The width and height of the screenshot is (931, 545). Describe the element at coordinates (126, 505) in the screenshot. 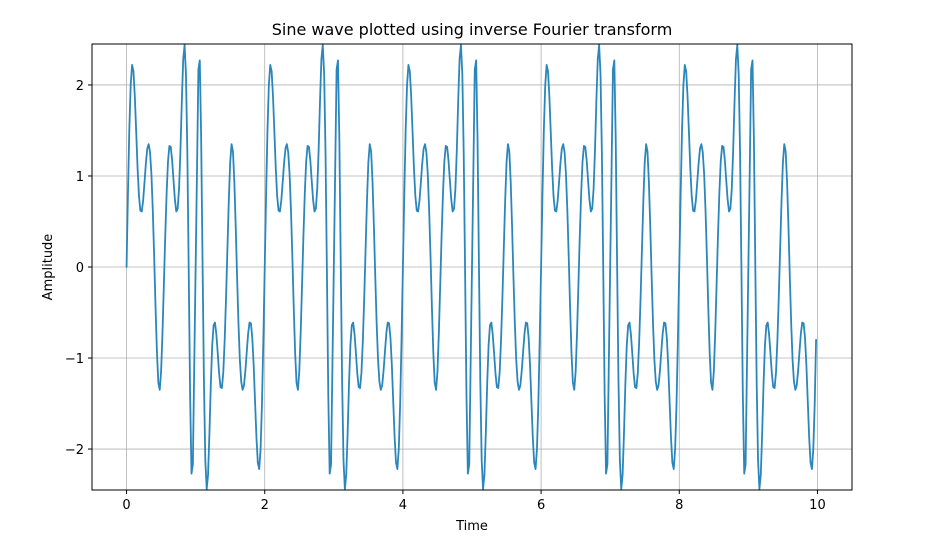

I see `x-tick-label: 0` at that location.